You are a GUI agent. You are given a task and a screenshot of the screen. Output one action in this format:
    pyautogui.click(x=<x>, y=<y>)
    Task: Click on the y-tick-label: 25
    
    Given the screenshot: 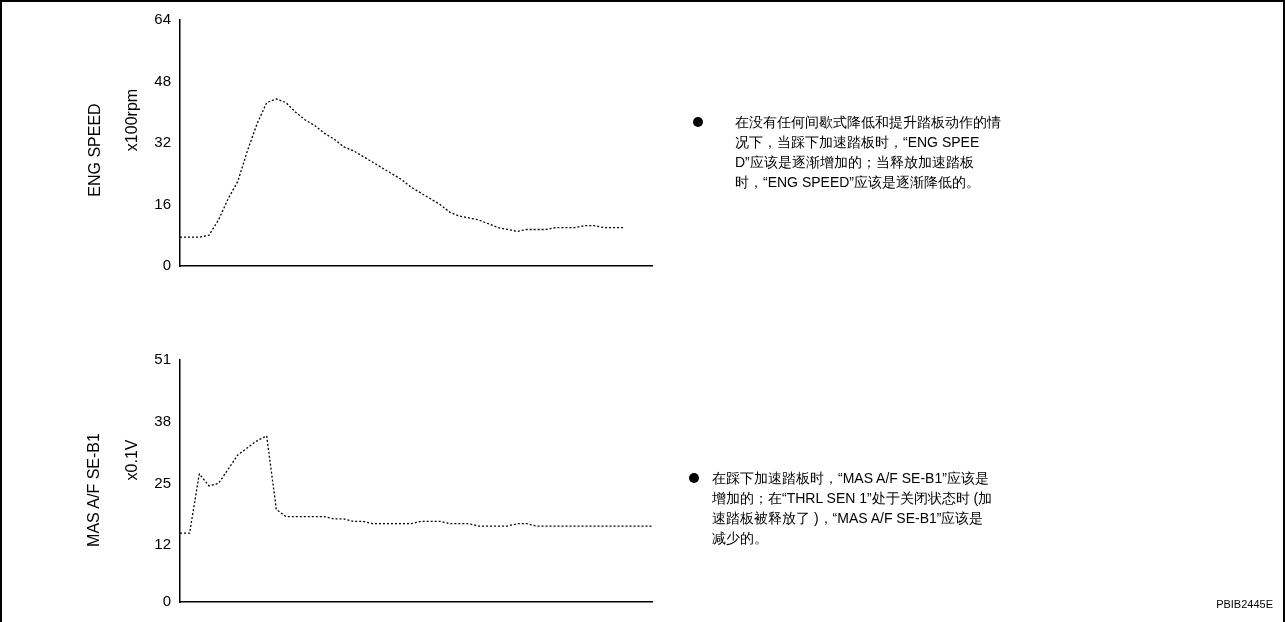 What is the action you would take?
    pyautogui.click(x=162, y=482)
    